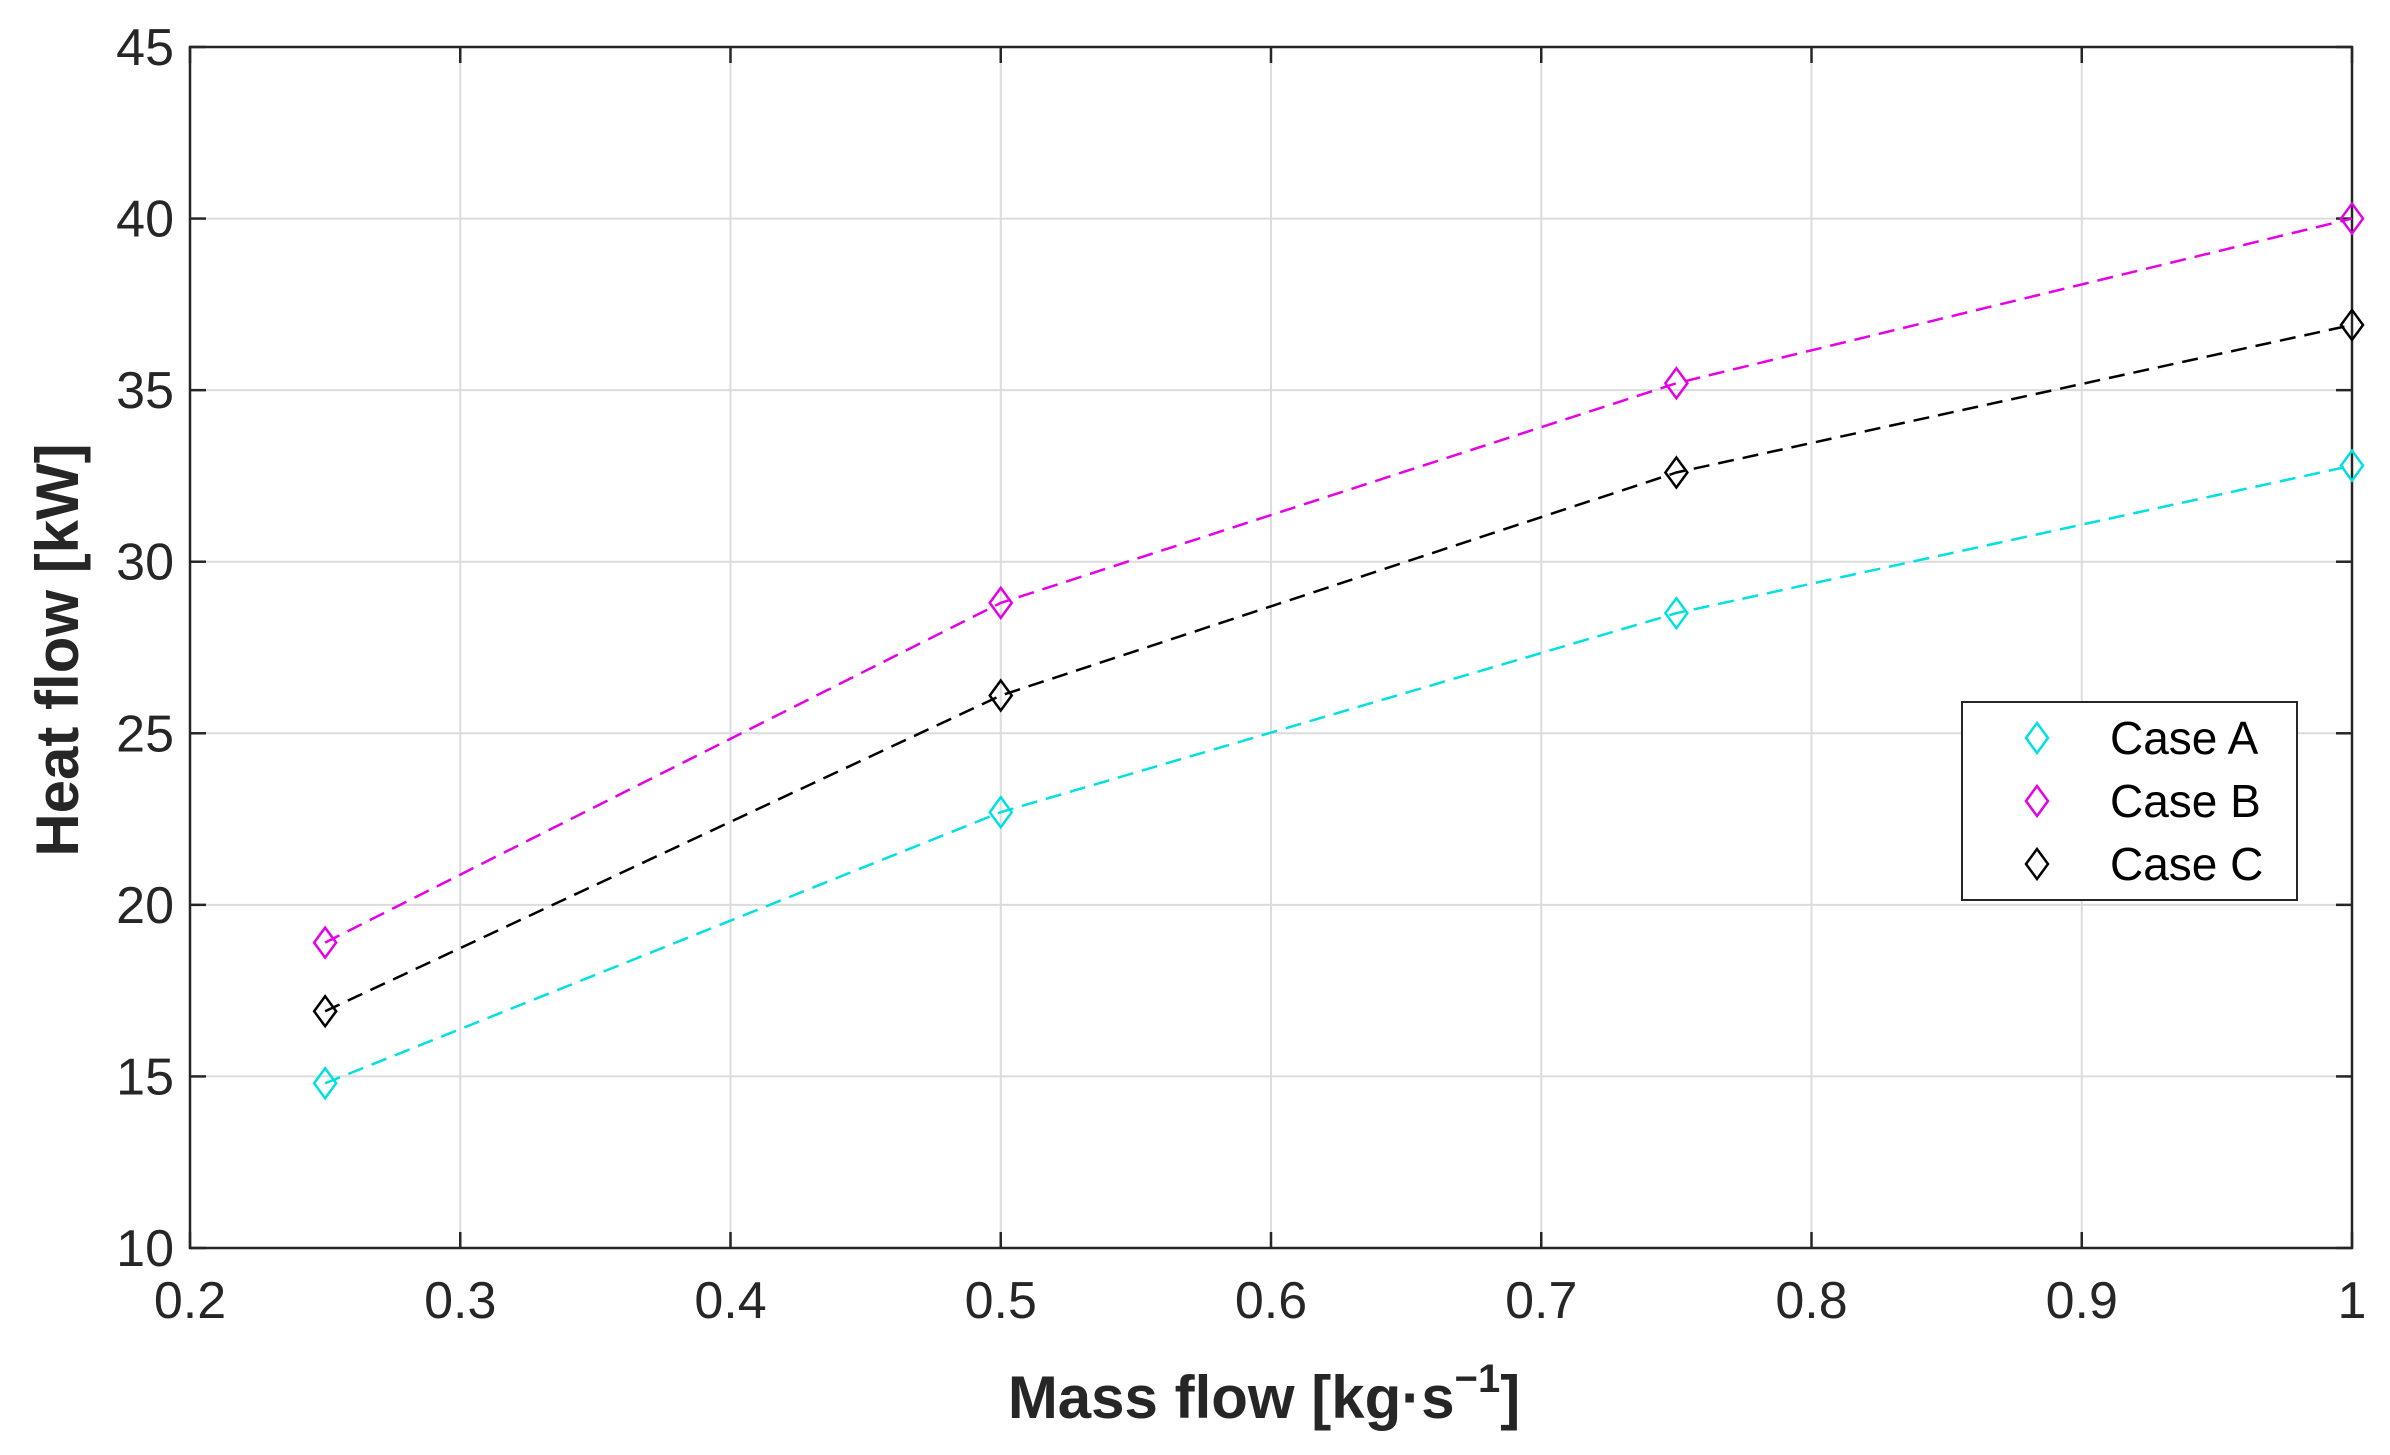 The height and width of the screenshot is (1455, 2390). Describe the element at coordinates (2037, 864) in the screenshot. I see `legend-marker-case-c` at that location.